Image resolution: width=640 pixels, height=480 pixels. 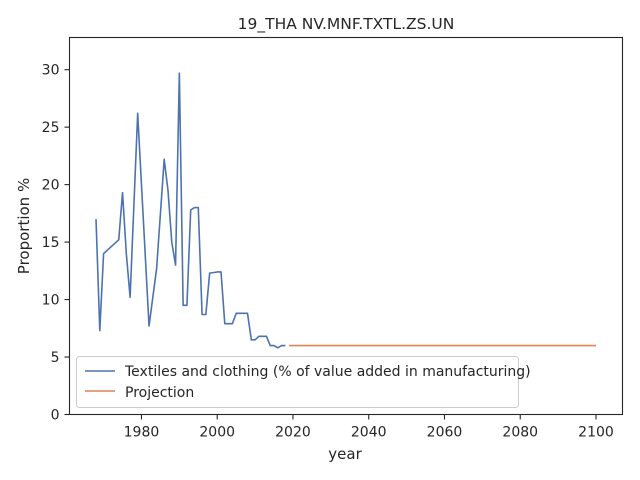 What do you see at coordinates (520, 433) in the screenshot?
I see `x-tick-label: 2080` at bounding box center [520, 433].